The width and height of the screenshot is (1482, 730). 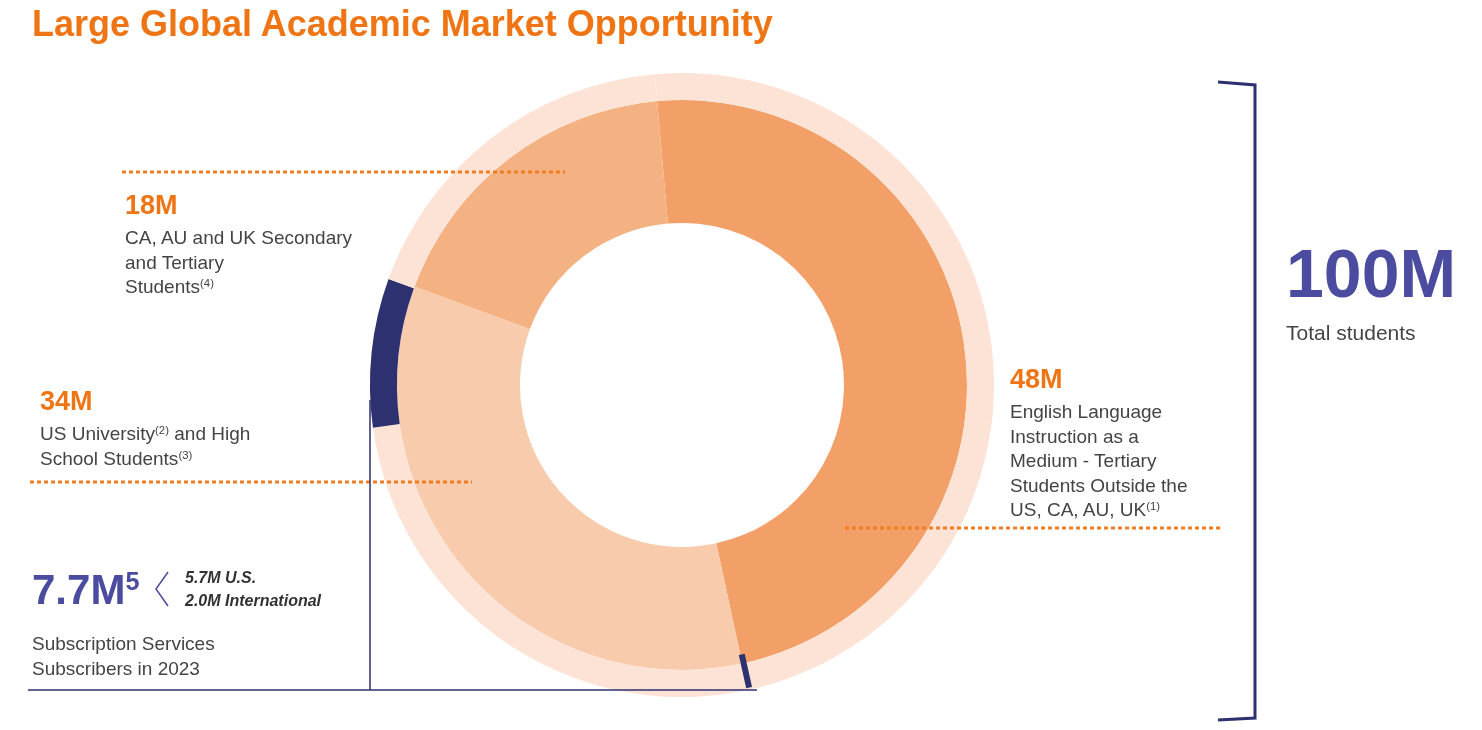 What do you see at coordinates (123, 656) in the screenshot?
I see `text: Subscription Services Subscribers in 2023` at bounding box center [123, 656].